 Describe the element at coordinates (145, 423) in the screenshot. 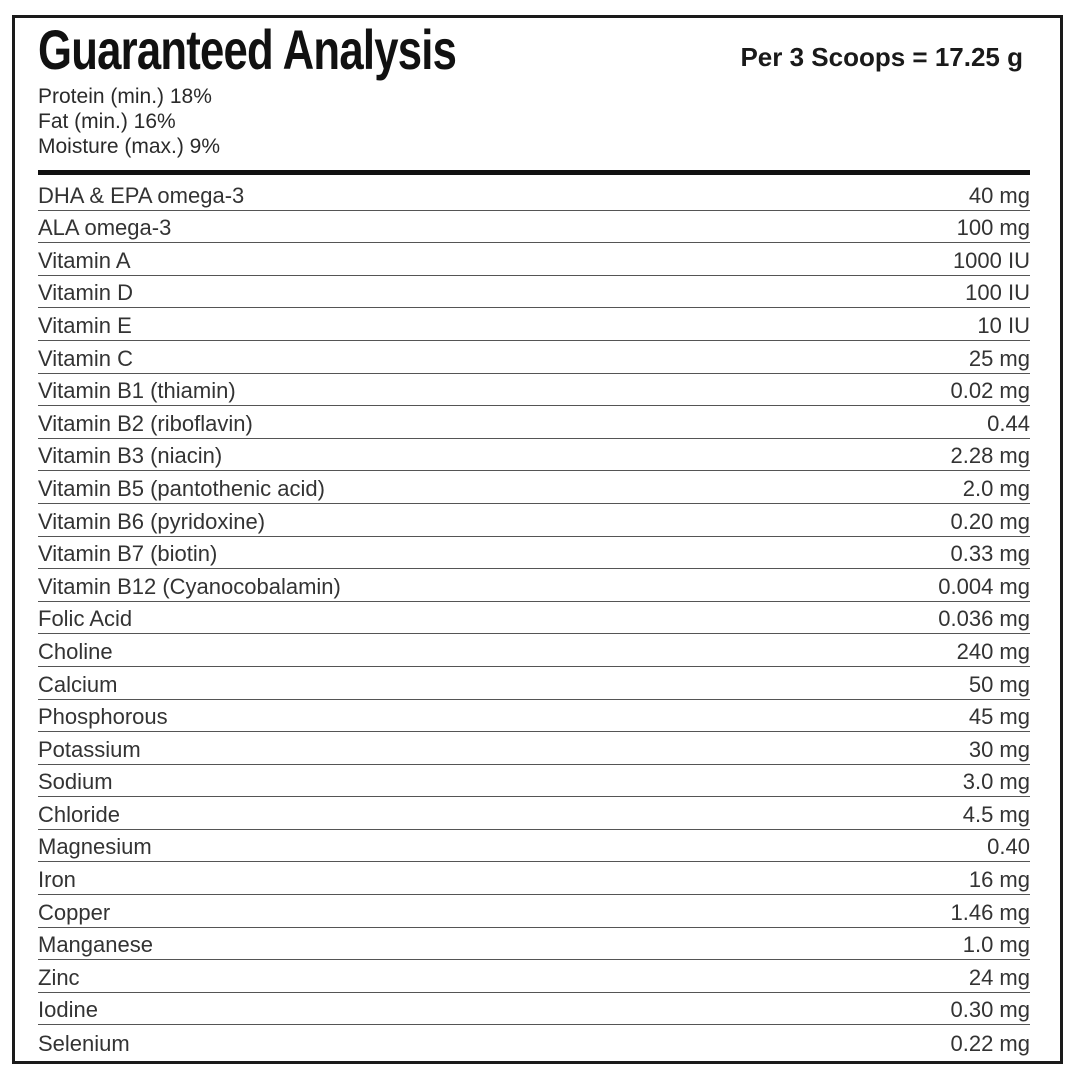

I see `nutrient-name: Vitamin B2 (riboflavin)` at that location.